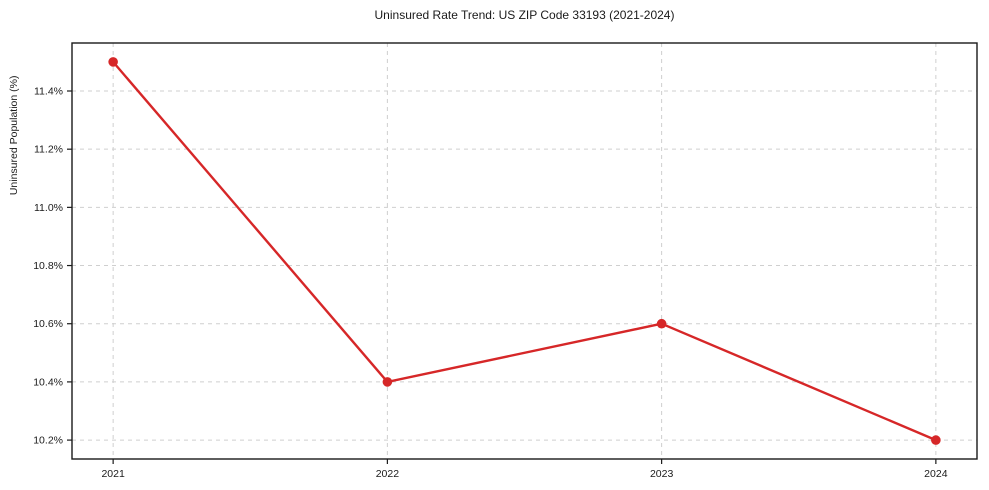  What do you see at coordinates (48, 324) in the screenshot?
I see `y-tick-label: 10.6%` at bounding box center [48, 324].